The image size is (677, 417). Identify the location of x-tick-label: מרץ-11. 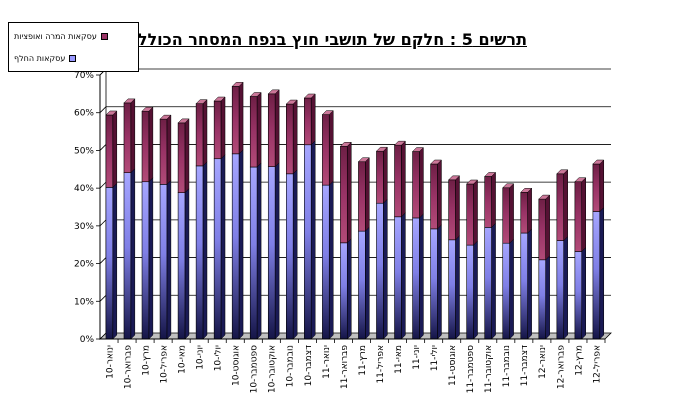
(363, 360).